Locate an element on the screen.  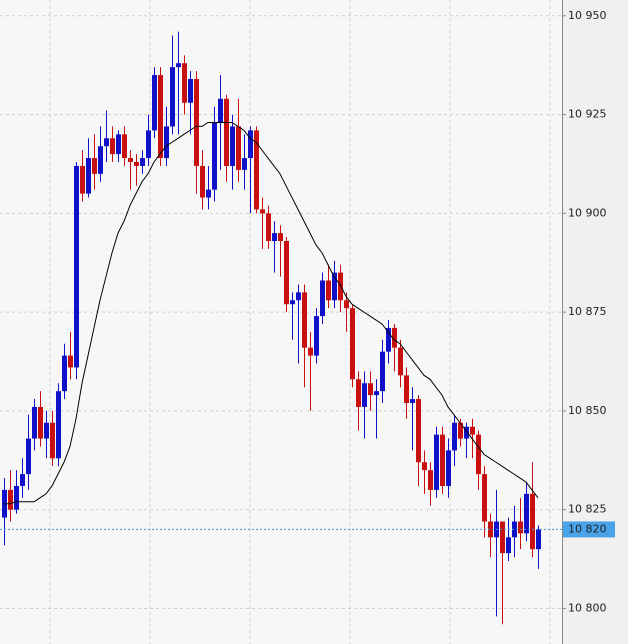
y-tick-label: 10 925 is located at coordinates (587, 114).